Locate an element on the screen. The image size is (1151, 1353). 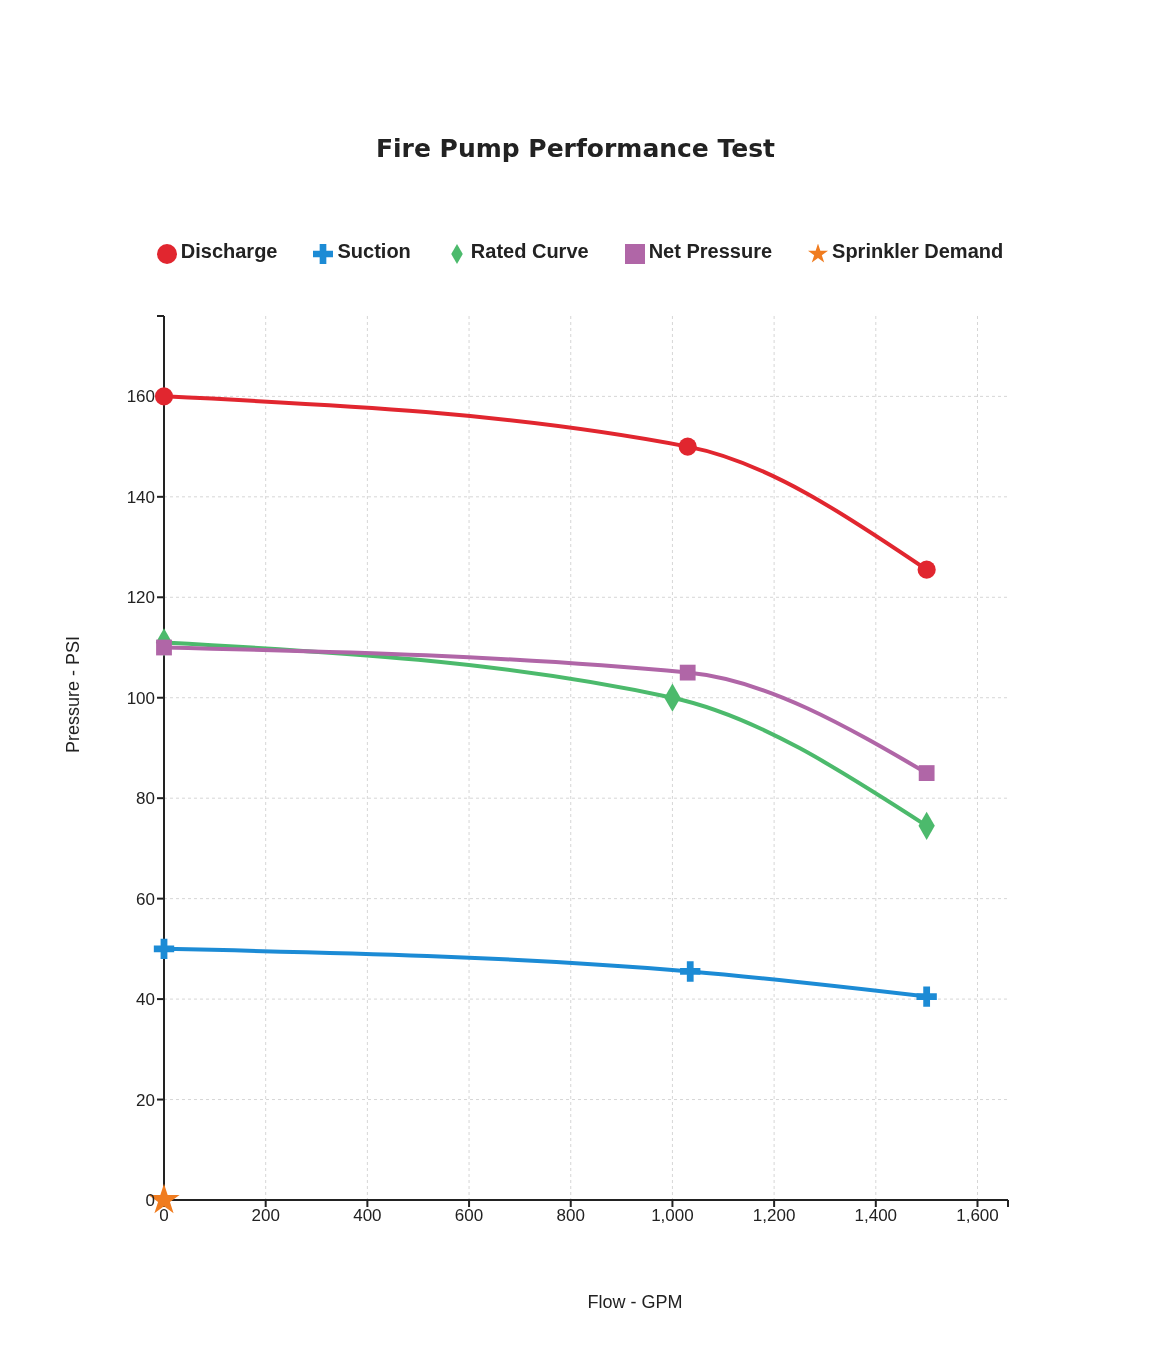
y-tick-label: 0 is located at coordinates (150, 1201).